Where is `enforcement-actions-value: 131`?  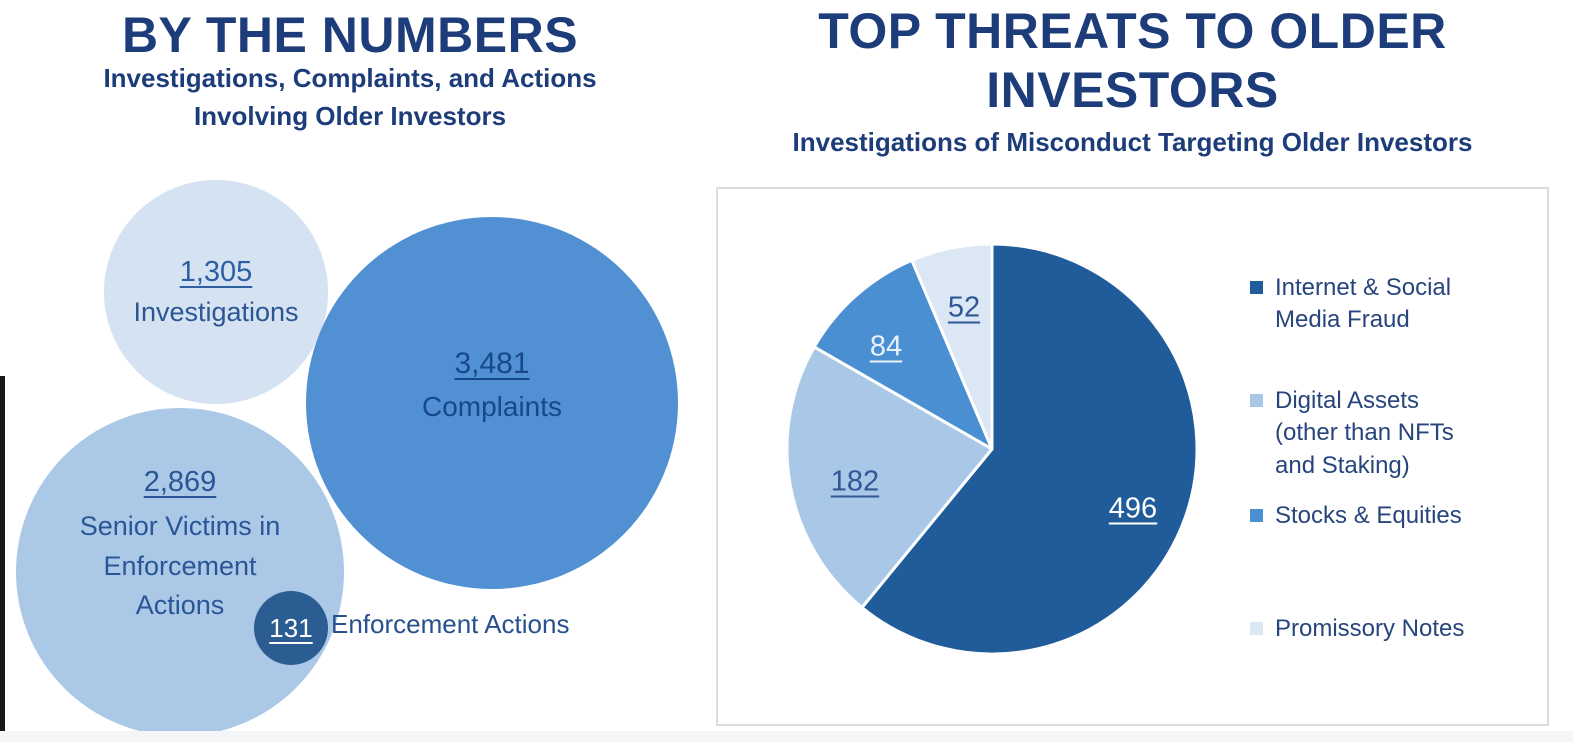
enforcement-actions-value: 131 is located at coordinates (291, 627).